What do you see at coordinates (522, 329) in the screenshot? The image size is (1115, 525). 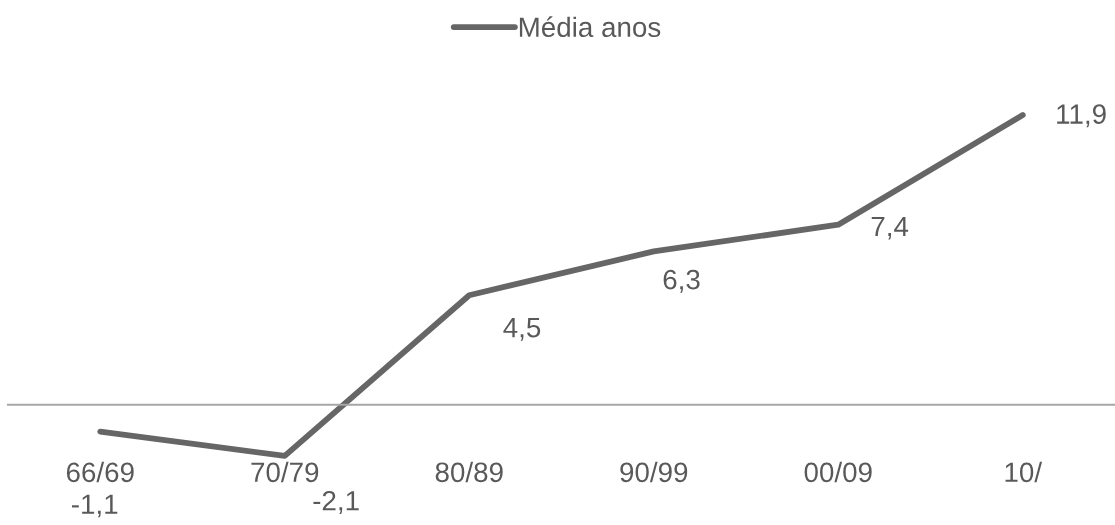 I see `data-label: 4,5` at bounding box center [522, 329].